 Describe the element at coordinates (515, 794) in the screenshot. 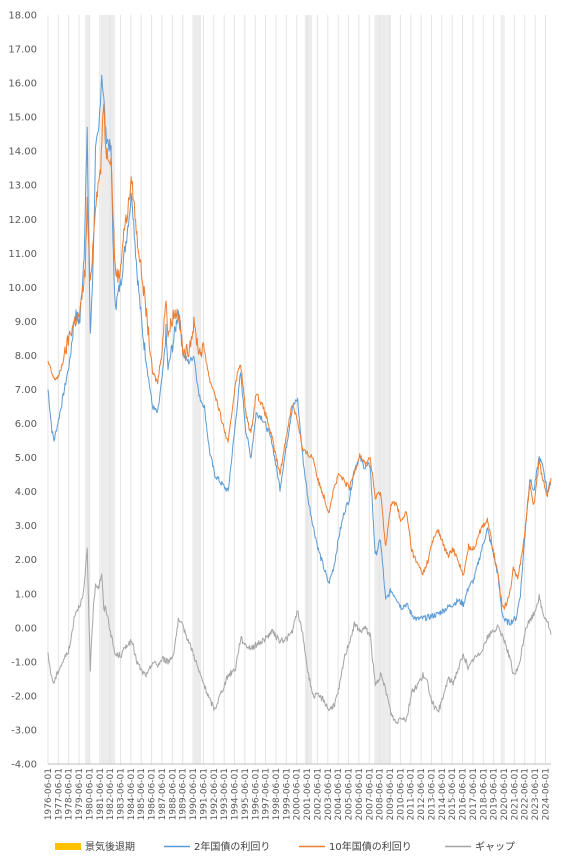

I see `x-tick-label: 2021-06-01` at that location.